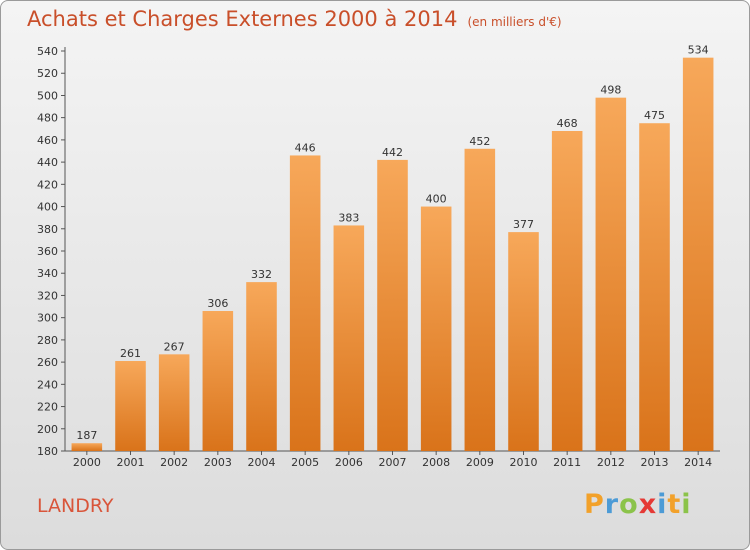  What do you see at coordinates (349, 462) in the screenshot?
I see `x-tick-label: 2006` at bounding box center [349, 462].